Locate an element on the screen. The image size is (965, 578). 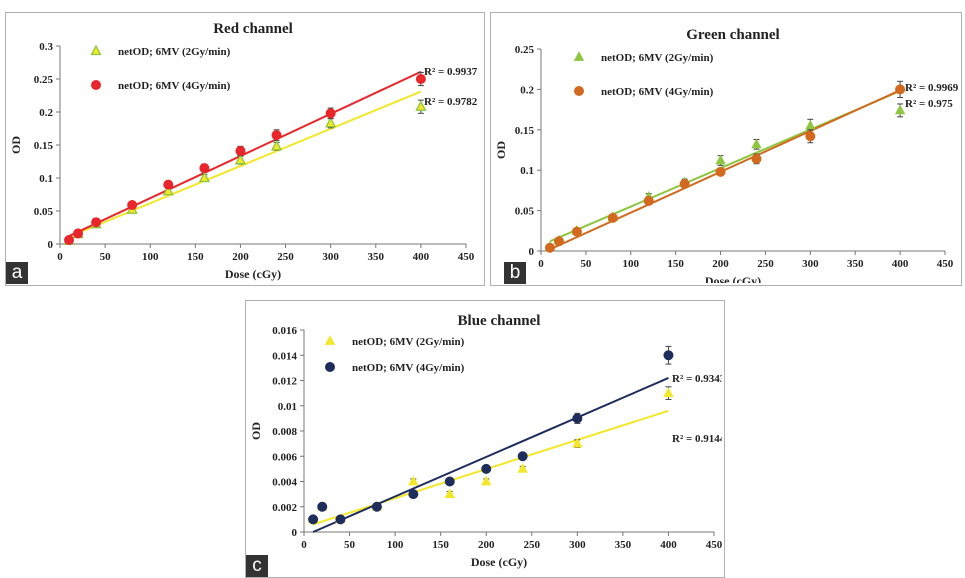
chart-title: Blue channel is located at coordinates (499, 321).